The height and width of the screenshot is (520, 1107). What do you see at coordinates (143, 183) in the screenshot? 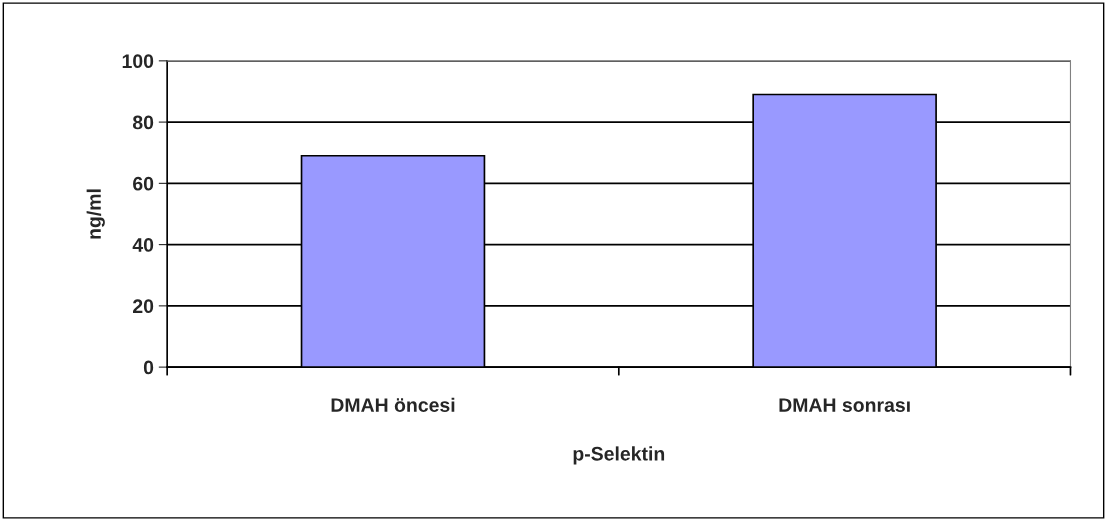
I see `y-tick-label: 60` at bounding box center [143, 183].